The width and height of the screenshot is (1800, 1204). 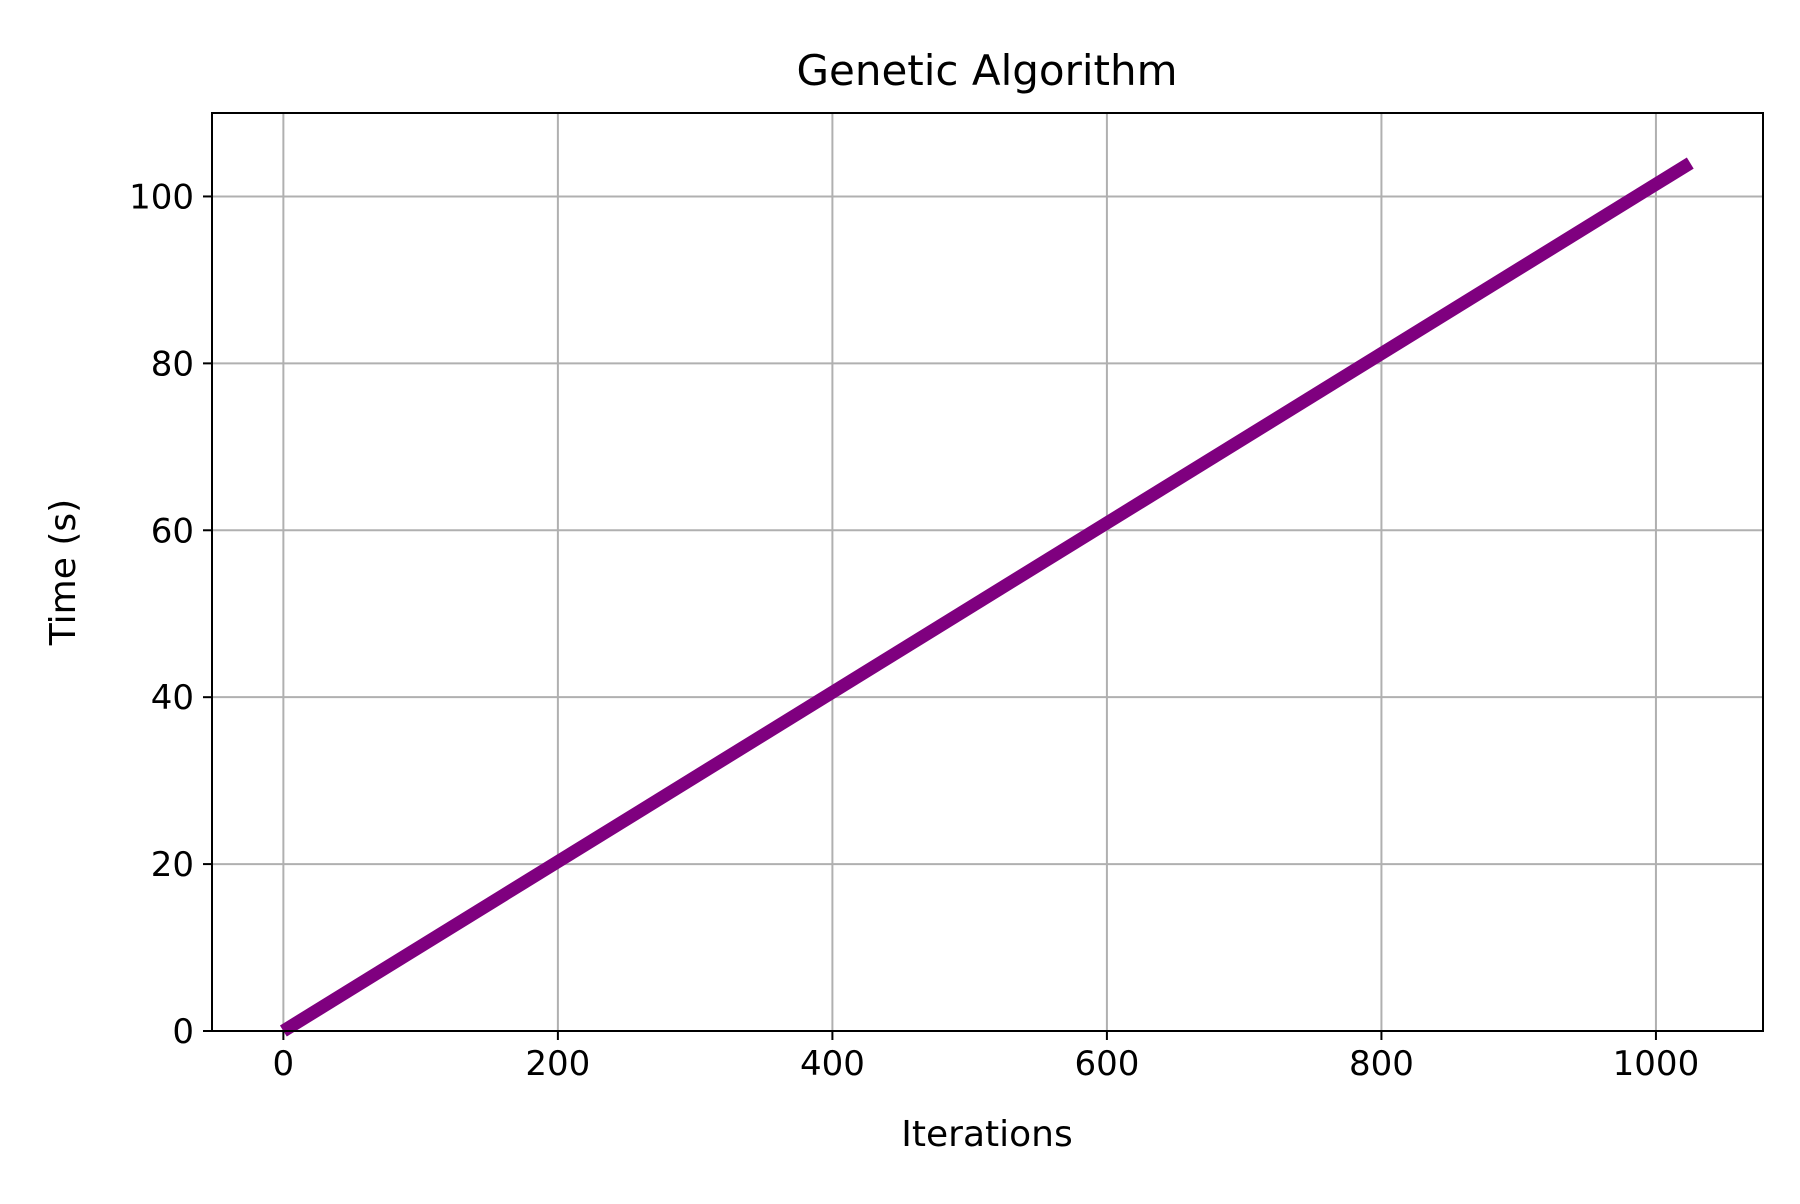 What do you see at coordinates (172, 698) in the screenshot?
I see `y-tick-label: 40` at bounding box center [172, 698].